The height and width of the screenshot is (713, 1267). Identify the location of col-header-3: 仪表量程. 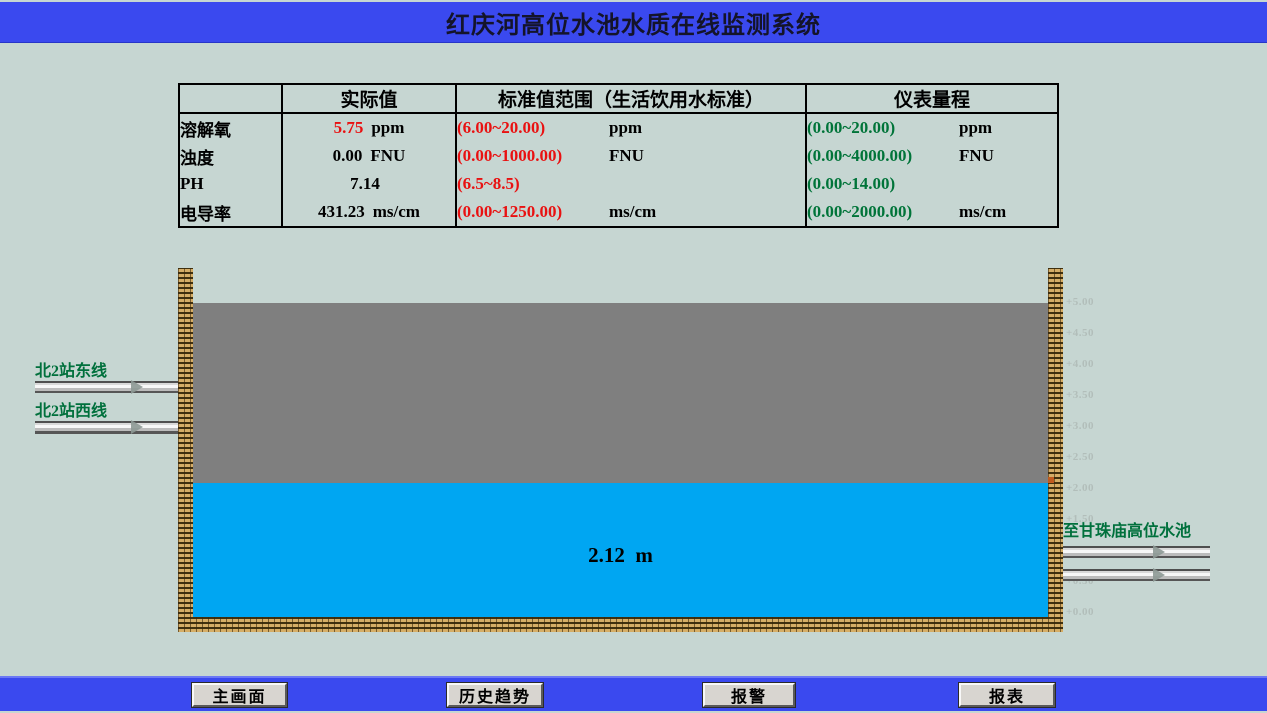
(931, 99).